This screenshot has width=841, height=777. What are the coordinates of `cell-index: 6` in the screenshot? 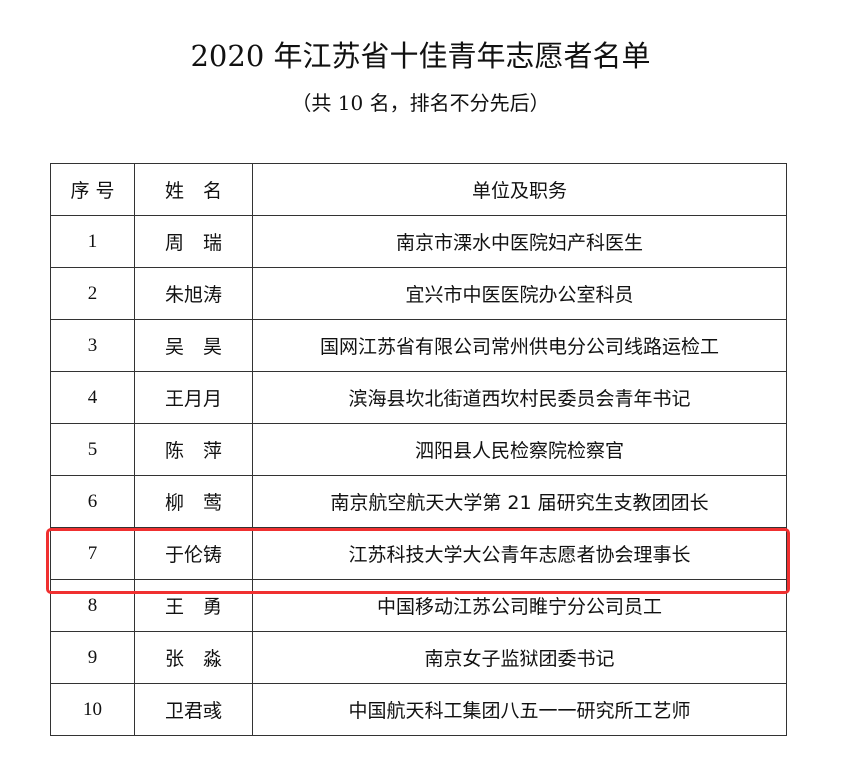 It's located at (92, 501).